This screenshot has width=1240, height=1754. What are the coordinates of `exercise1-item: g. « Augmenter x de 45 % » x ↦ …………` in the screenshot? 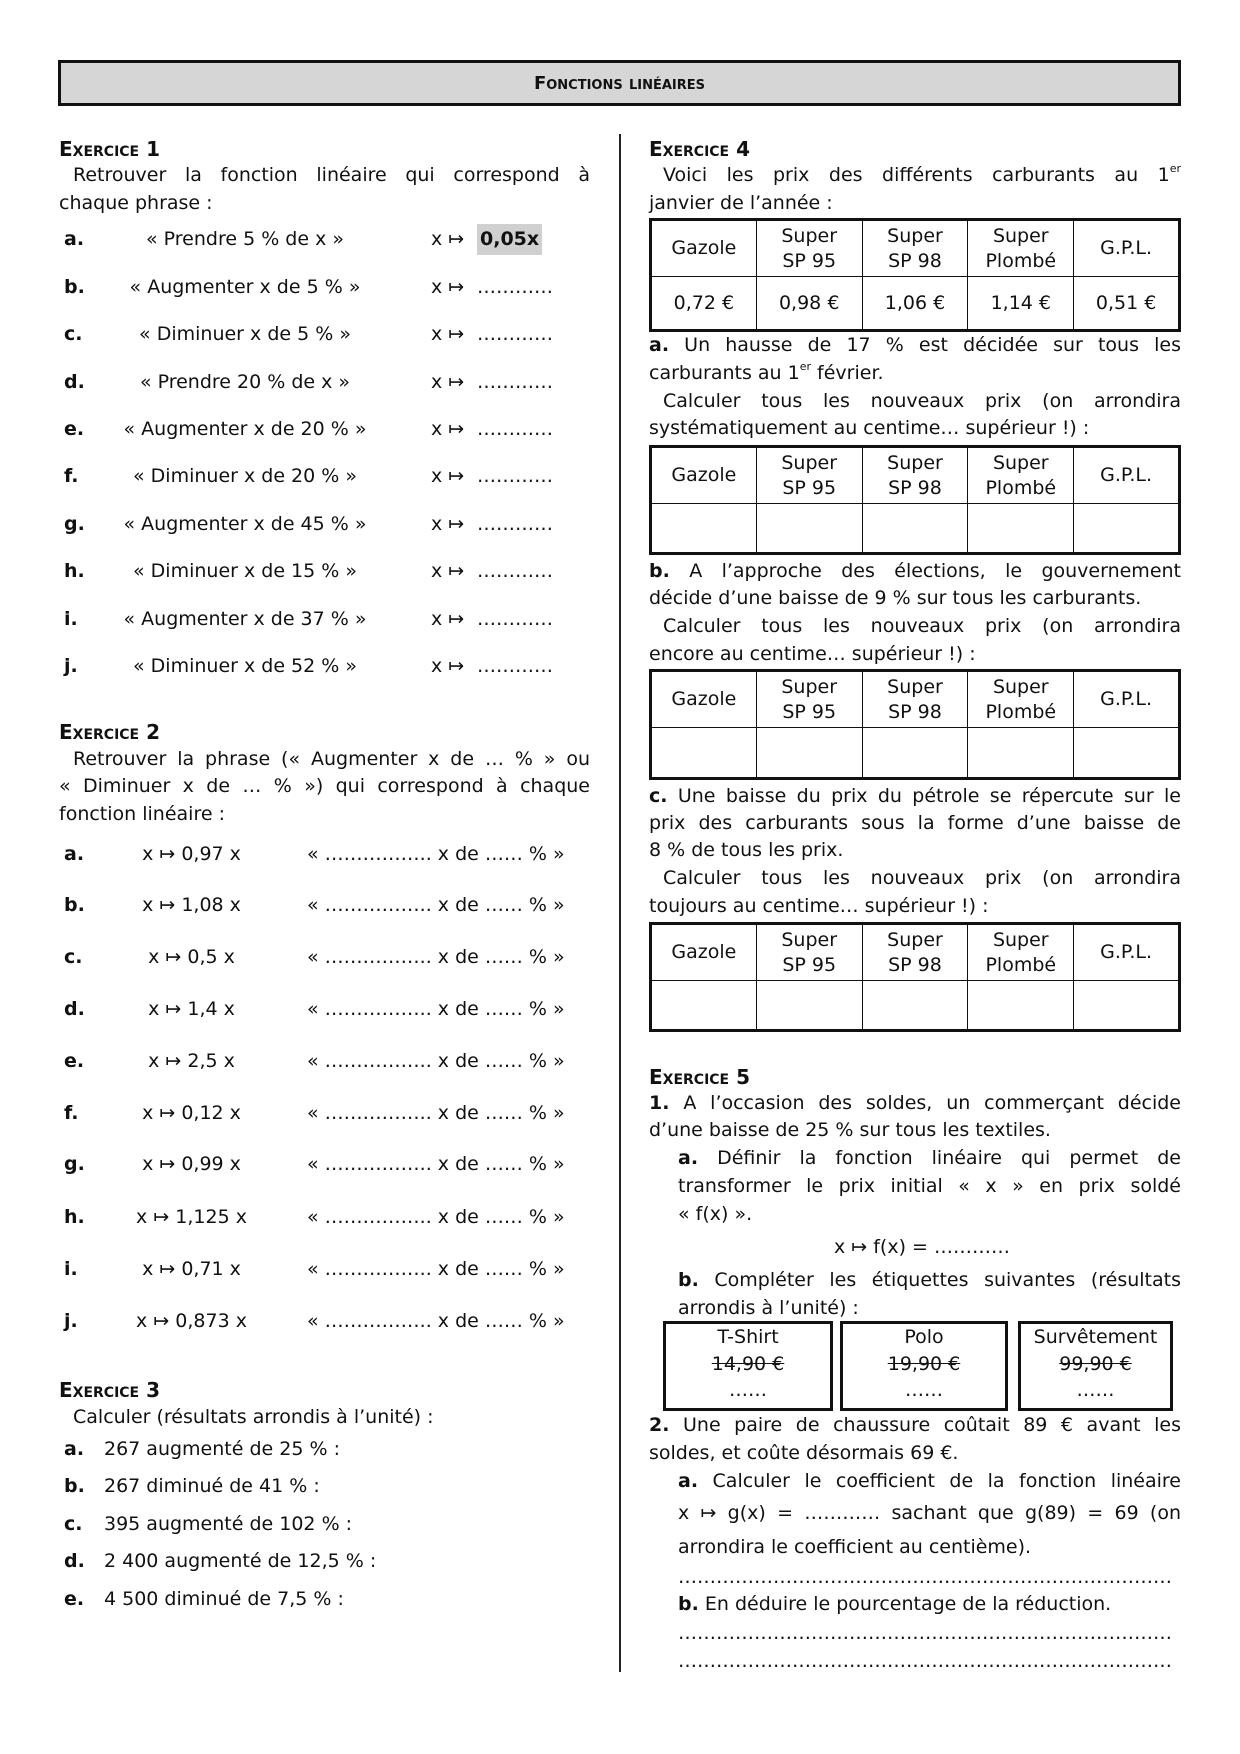 It's located at (324, 524).